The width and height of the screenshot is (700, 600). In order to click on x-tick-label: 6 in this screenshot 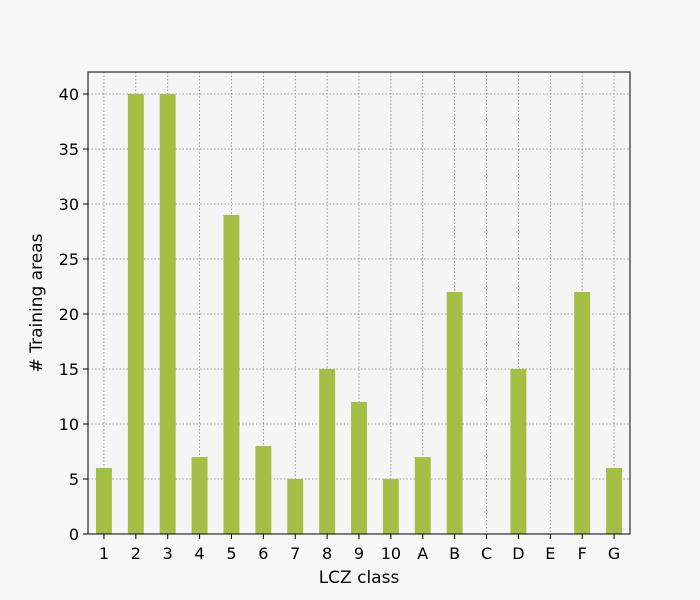, I will do `click(263, 553)`.